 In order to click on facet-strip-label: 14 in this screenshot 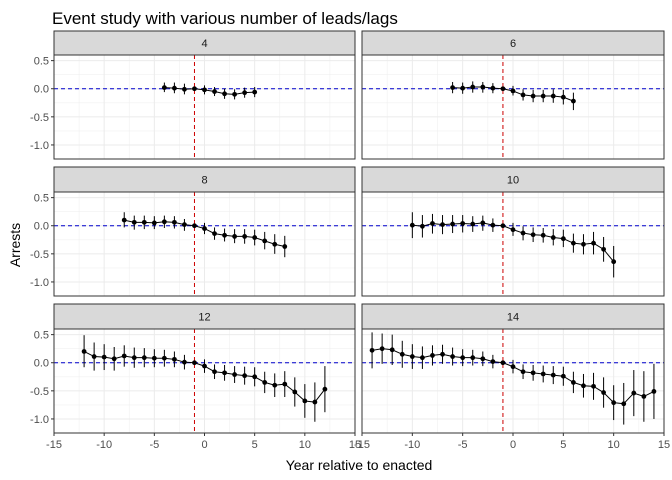, I will do `click(513, 318)`.